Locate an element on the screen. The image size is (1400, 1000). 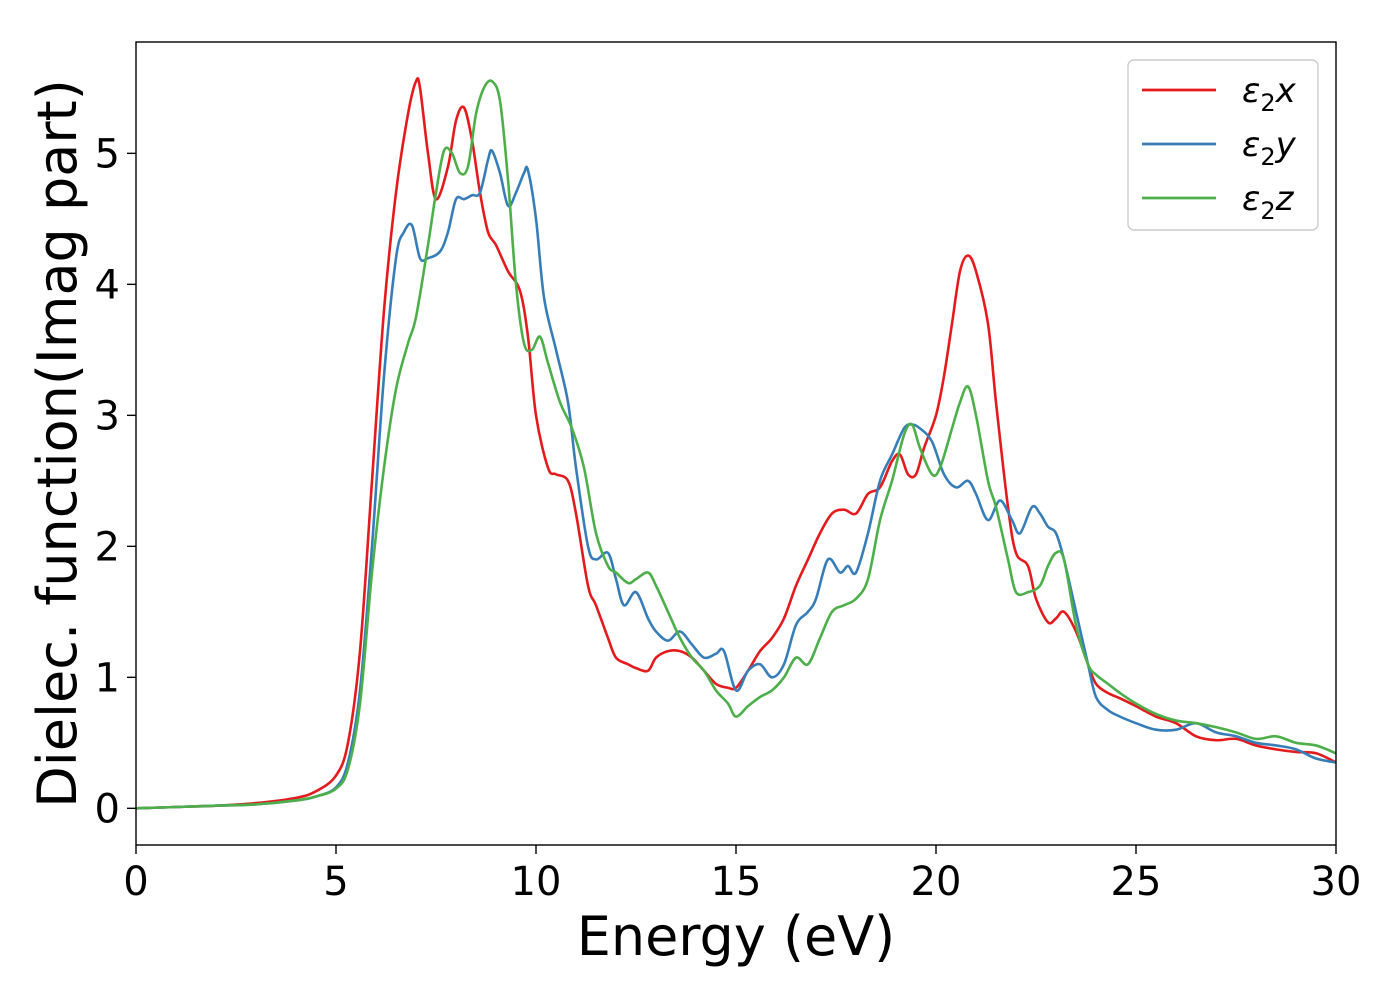
y-axis-title: Dielec. function(Imag part) is located at coordinates (57, 443).